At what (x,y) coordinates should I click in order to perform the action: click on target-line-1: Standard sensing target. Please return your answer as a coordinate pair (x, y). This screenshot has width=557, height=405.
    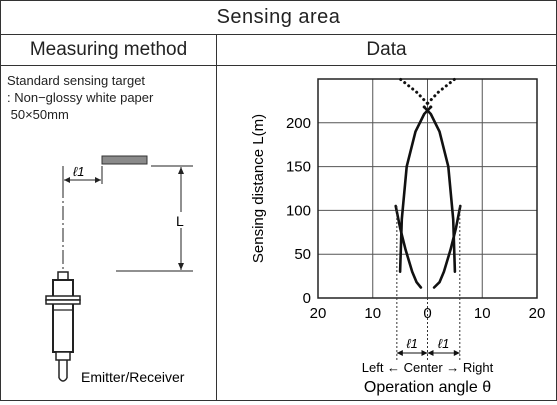
    Looking at the image, I should click on (76, 80).